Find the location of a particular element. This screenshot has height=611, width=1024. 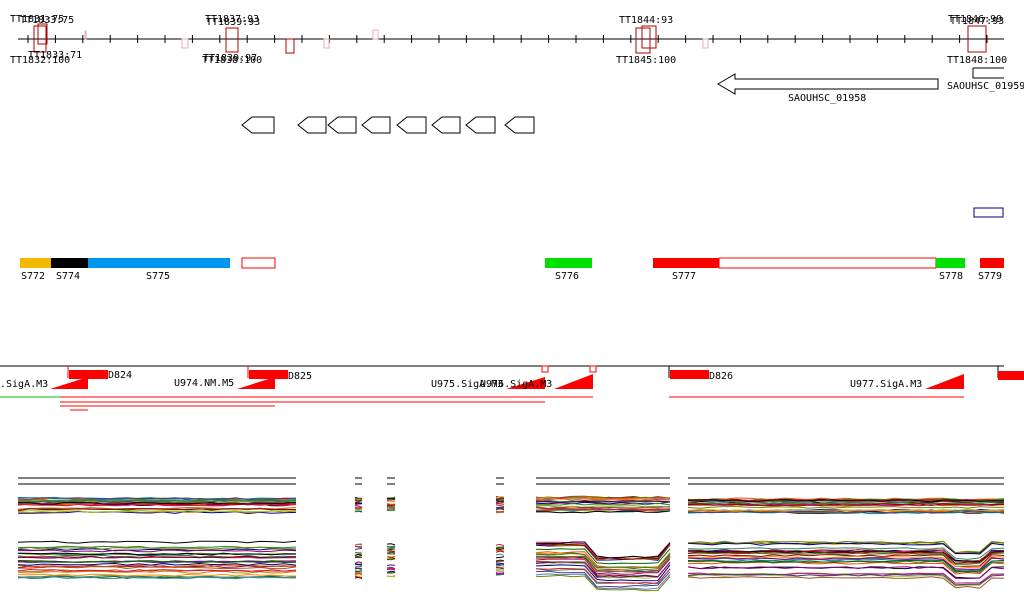

terminator-label-tt1839b: TT1839:97 is located at coordinates (230, 58).